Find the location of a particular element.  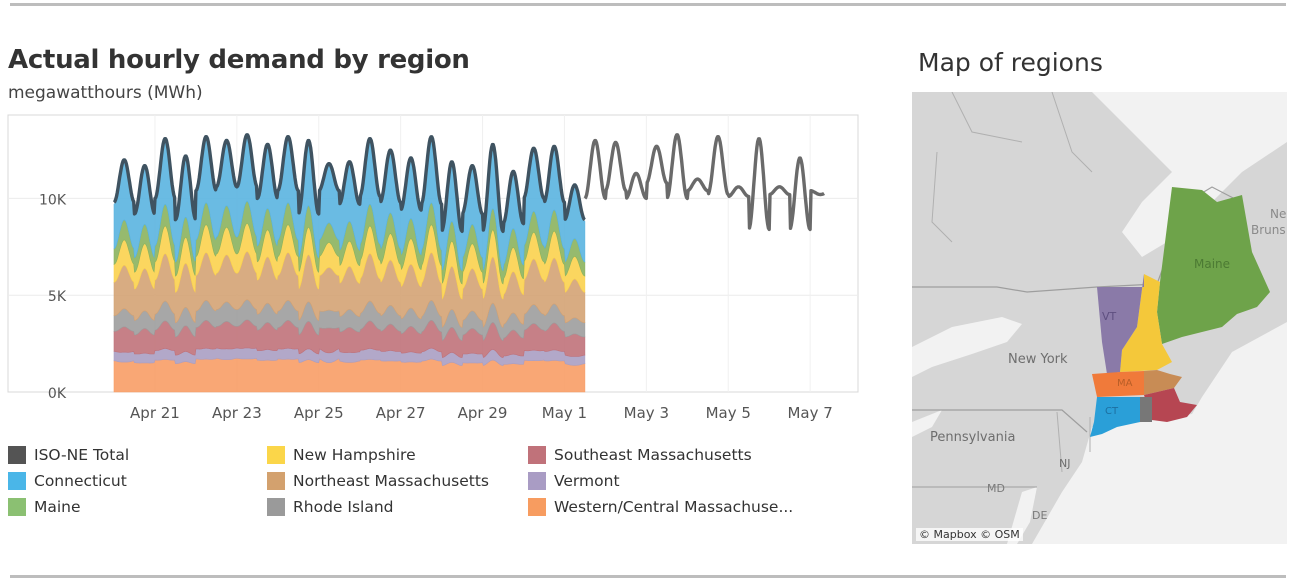

border-provinces is located at coordinates (1012, 167).